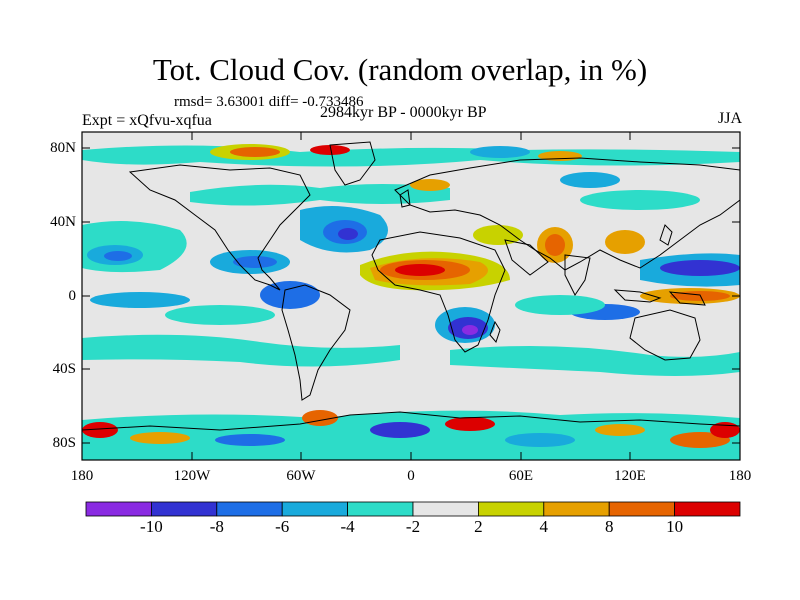  Describe the element at coordinates (192, 476) in the screenshot. I see `lon-label-120w: 120W` at that location.